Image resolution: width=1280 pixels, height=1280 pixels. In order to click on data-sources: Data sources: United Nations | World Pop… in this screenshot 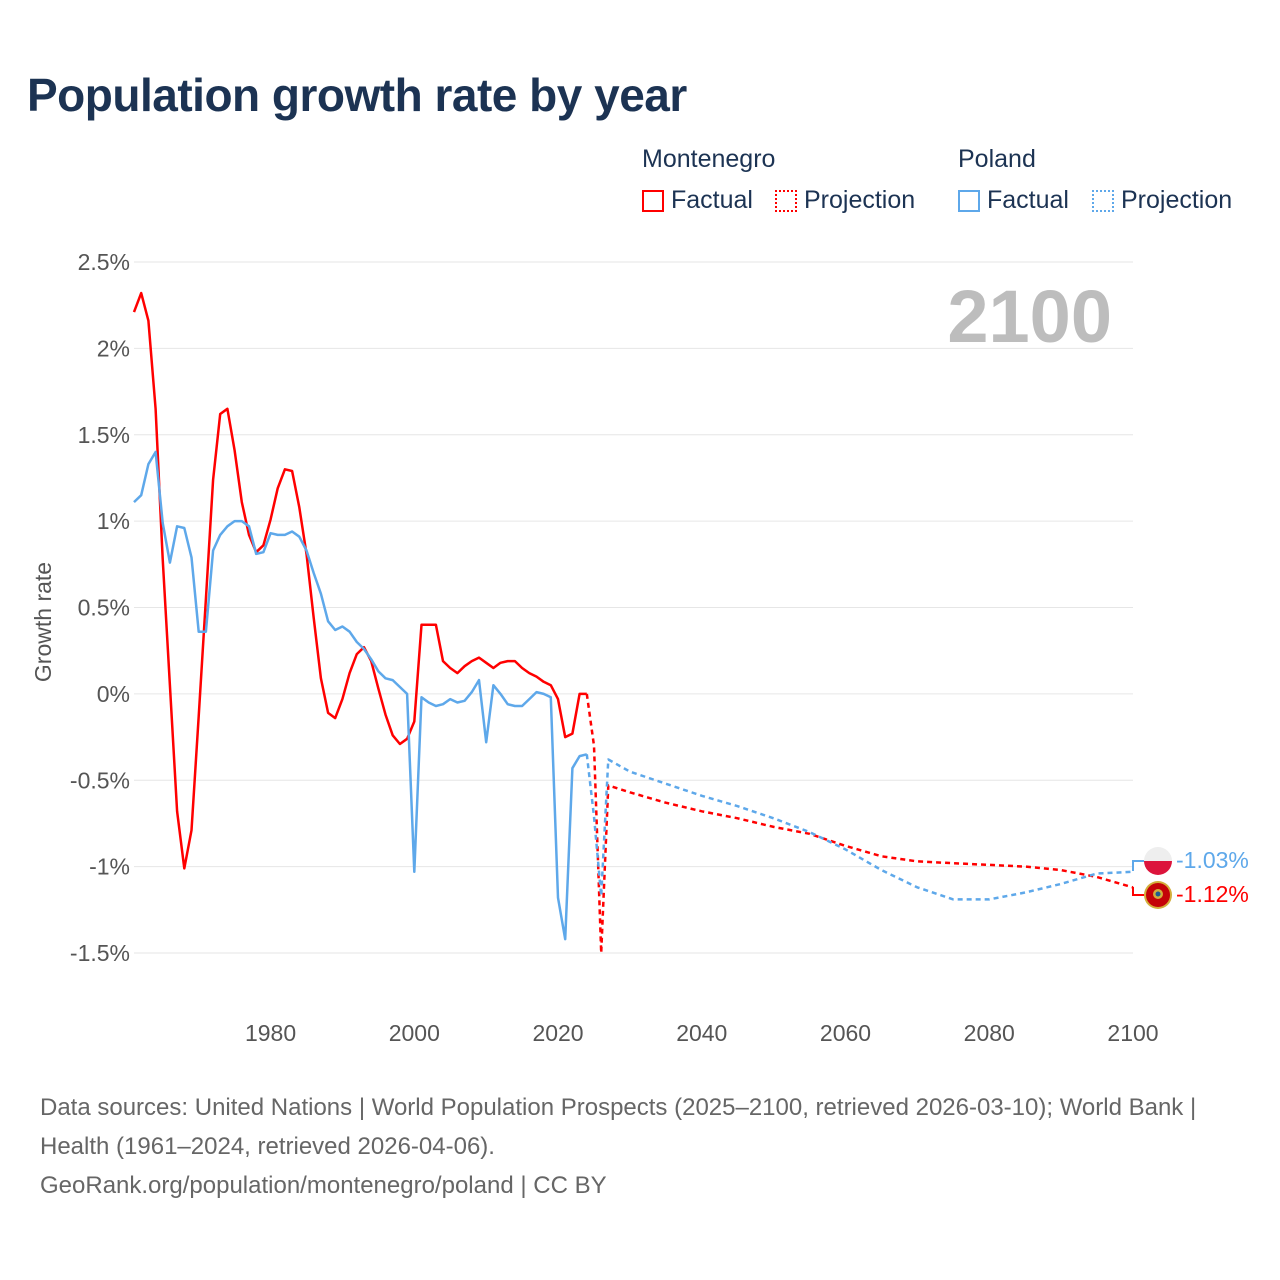, I will do `click(618, 1127)`.